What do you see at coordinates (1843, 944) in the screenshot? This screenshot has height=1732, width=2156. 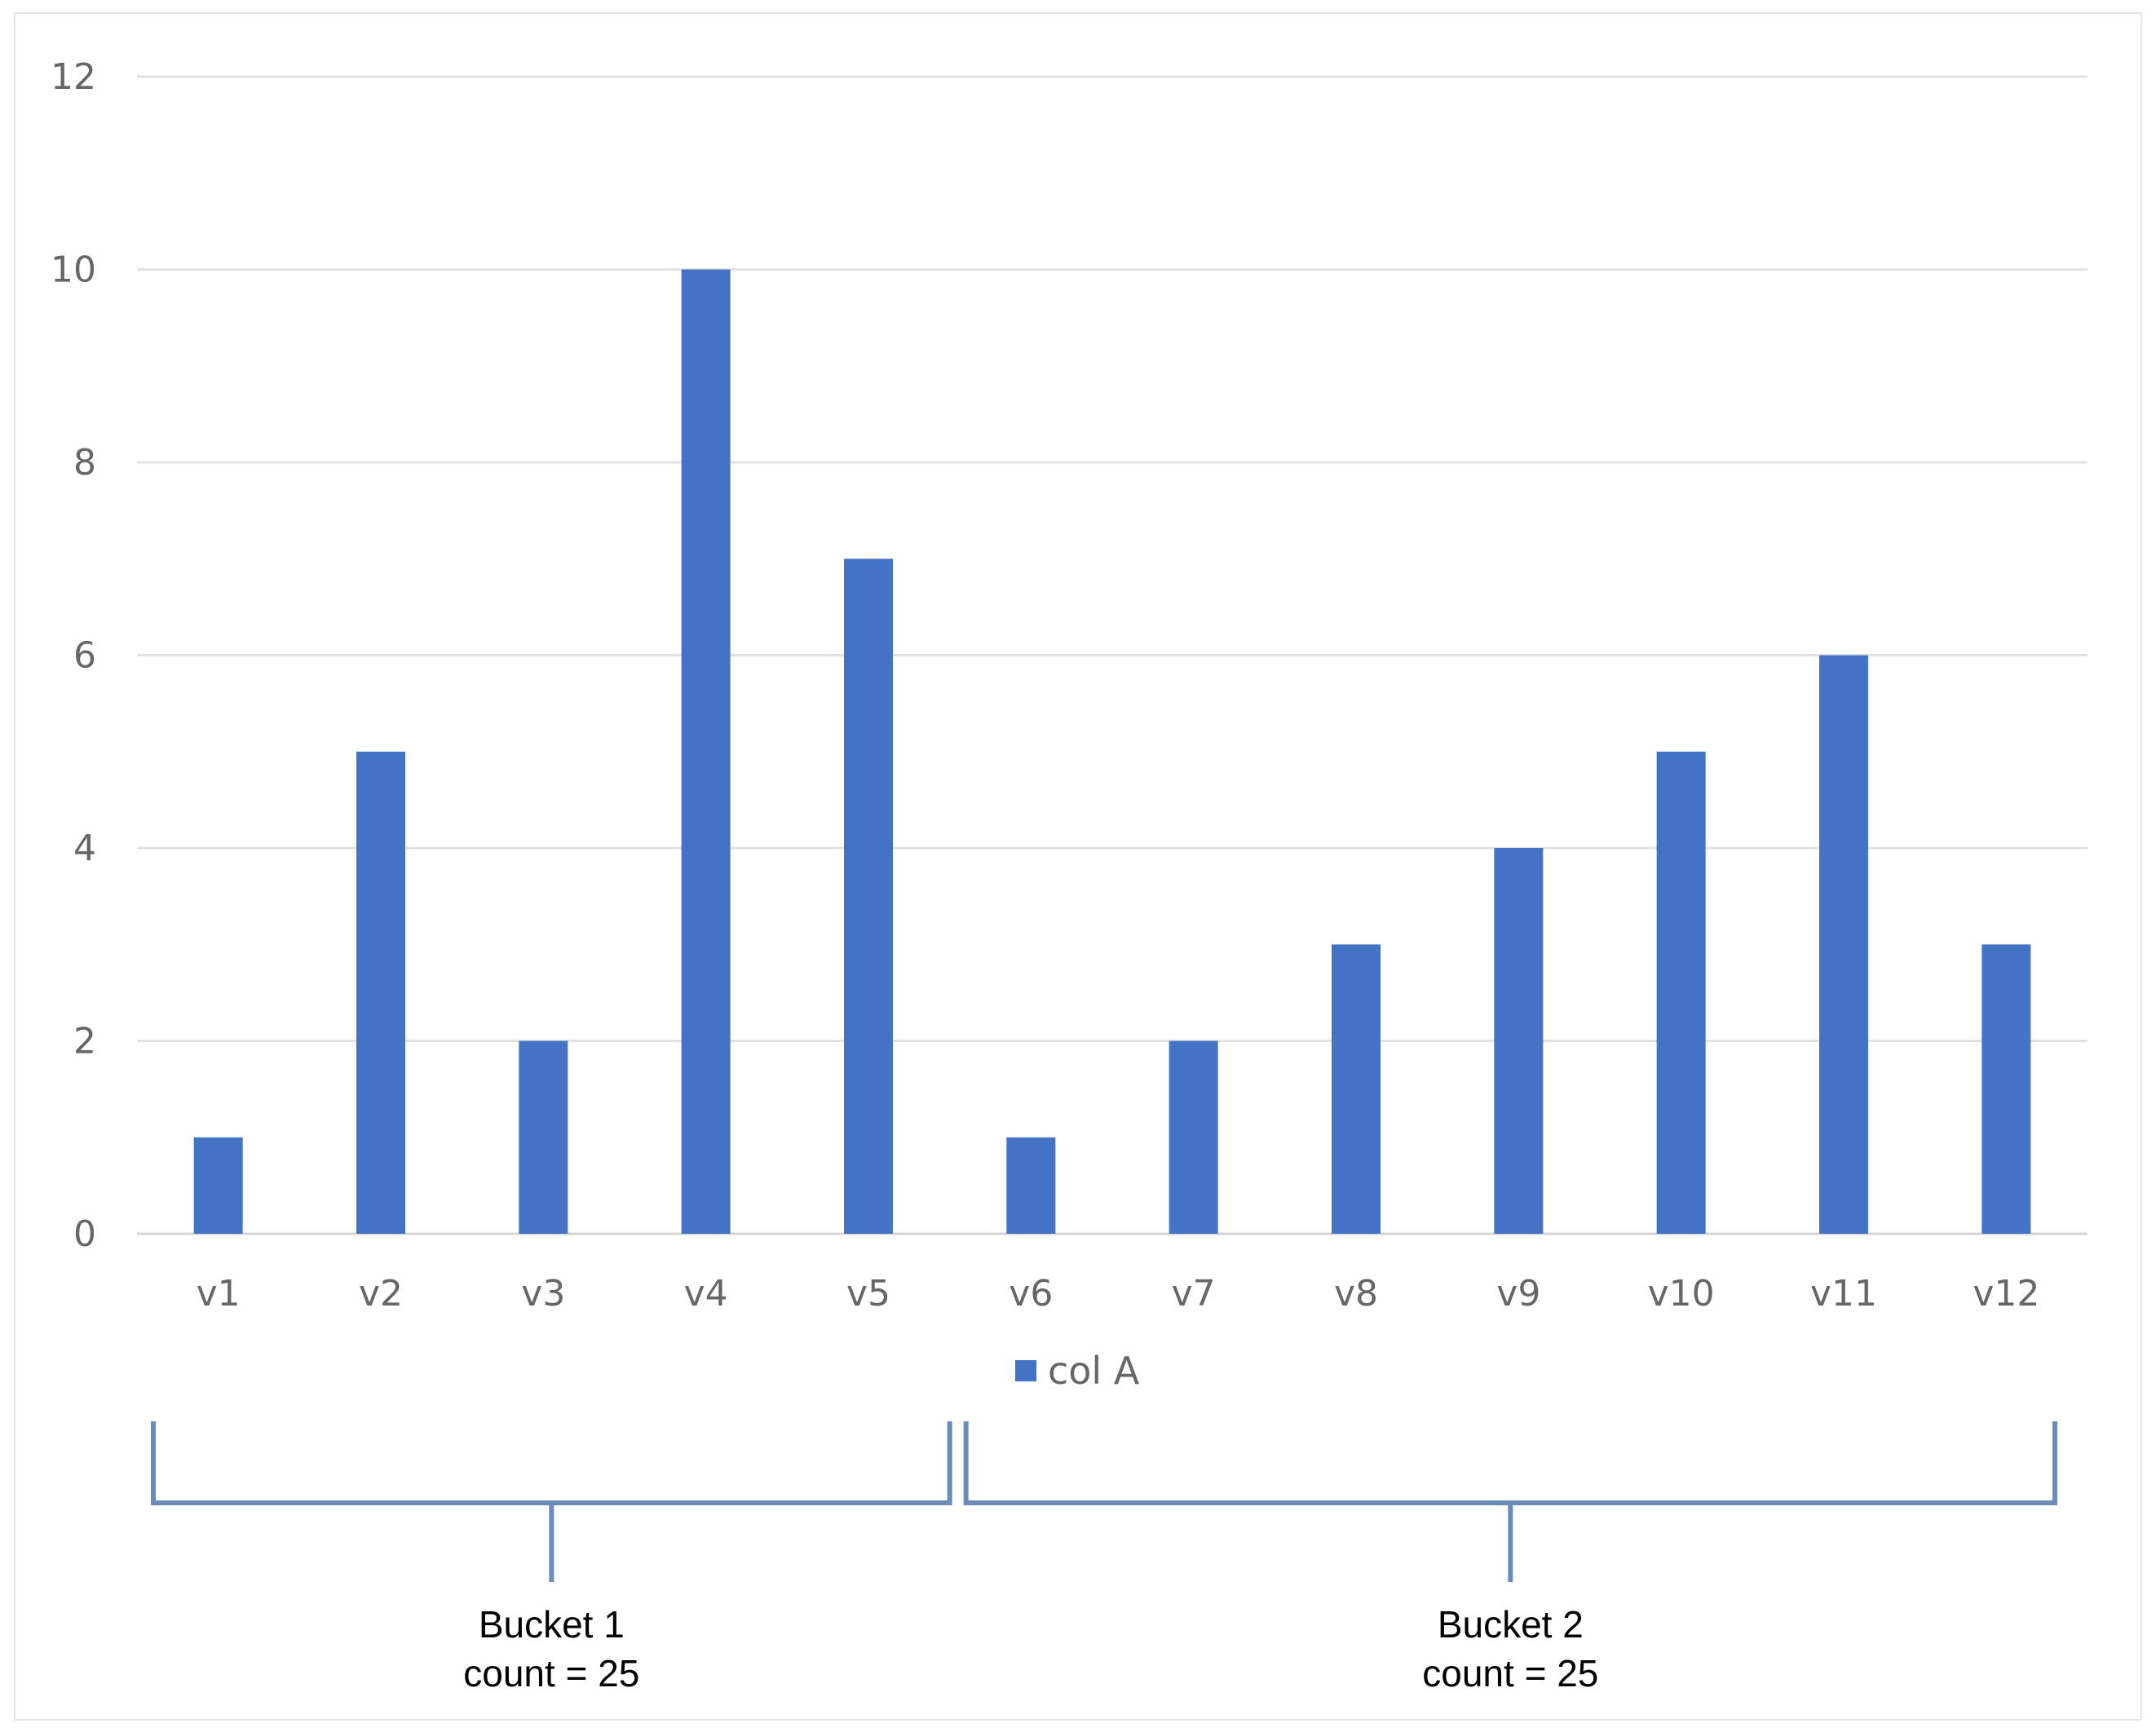 I see `bar-v11` at bounding box center [1843, 944].